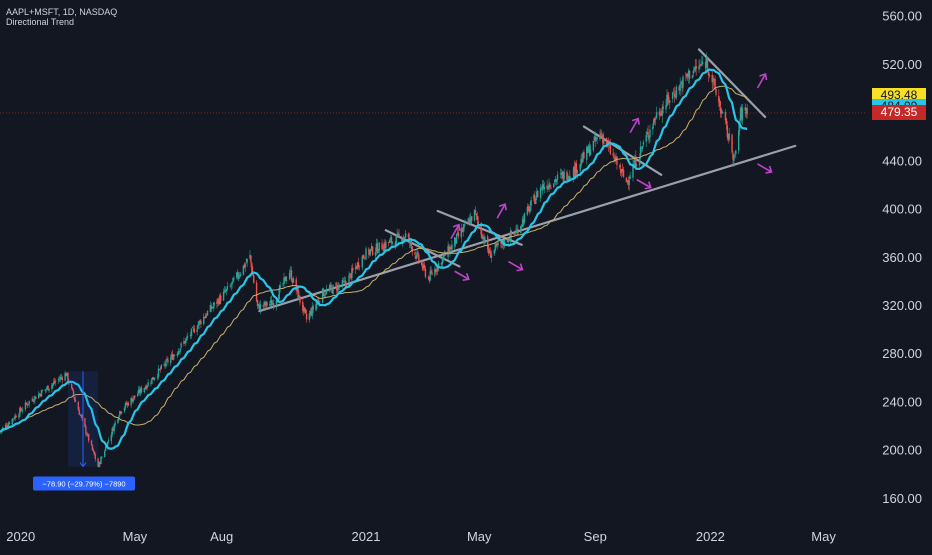 The width and height of the screenshot is (932, 555). Describe the element at coordinates (902, 305) in the screenshot. I see `y-tick-label: 320.00` at that location.